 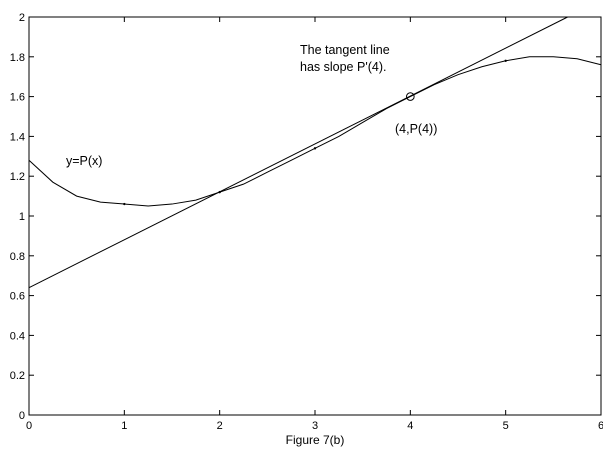 I want to click on y-tick-label: 1.6, so click(x=17, y=98).